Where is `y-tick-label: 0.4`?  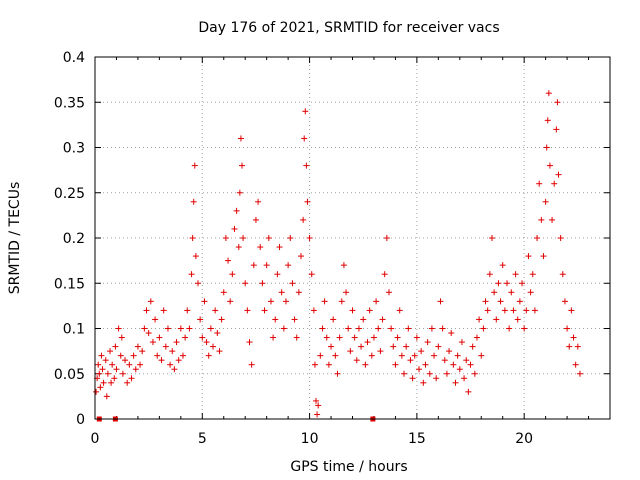
y-tick-label: 0.4 is located at coordinates (74, 58).